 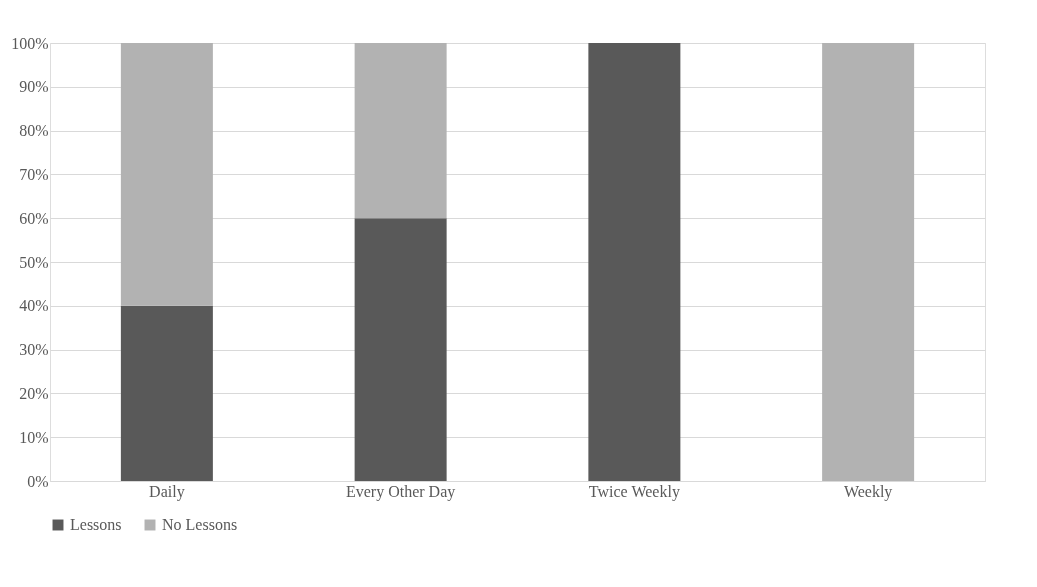 What do you see at coordinates (34, 131) in the screenshot?
I see `y-tick-label: 80%` at bounding box center [34, 131].